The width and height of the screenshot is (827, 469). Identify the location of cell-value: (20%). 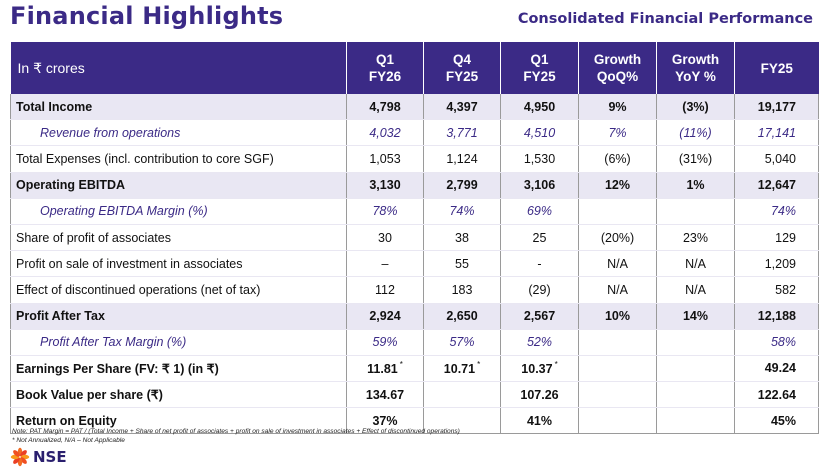
(617, 237).